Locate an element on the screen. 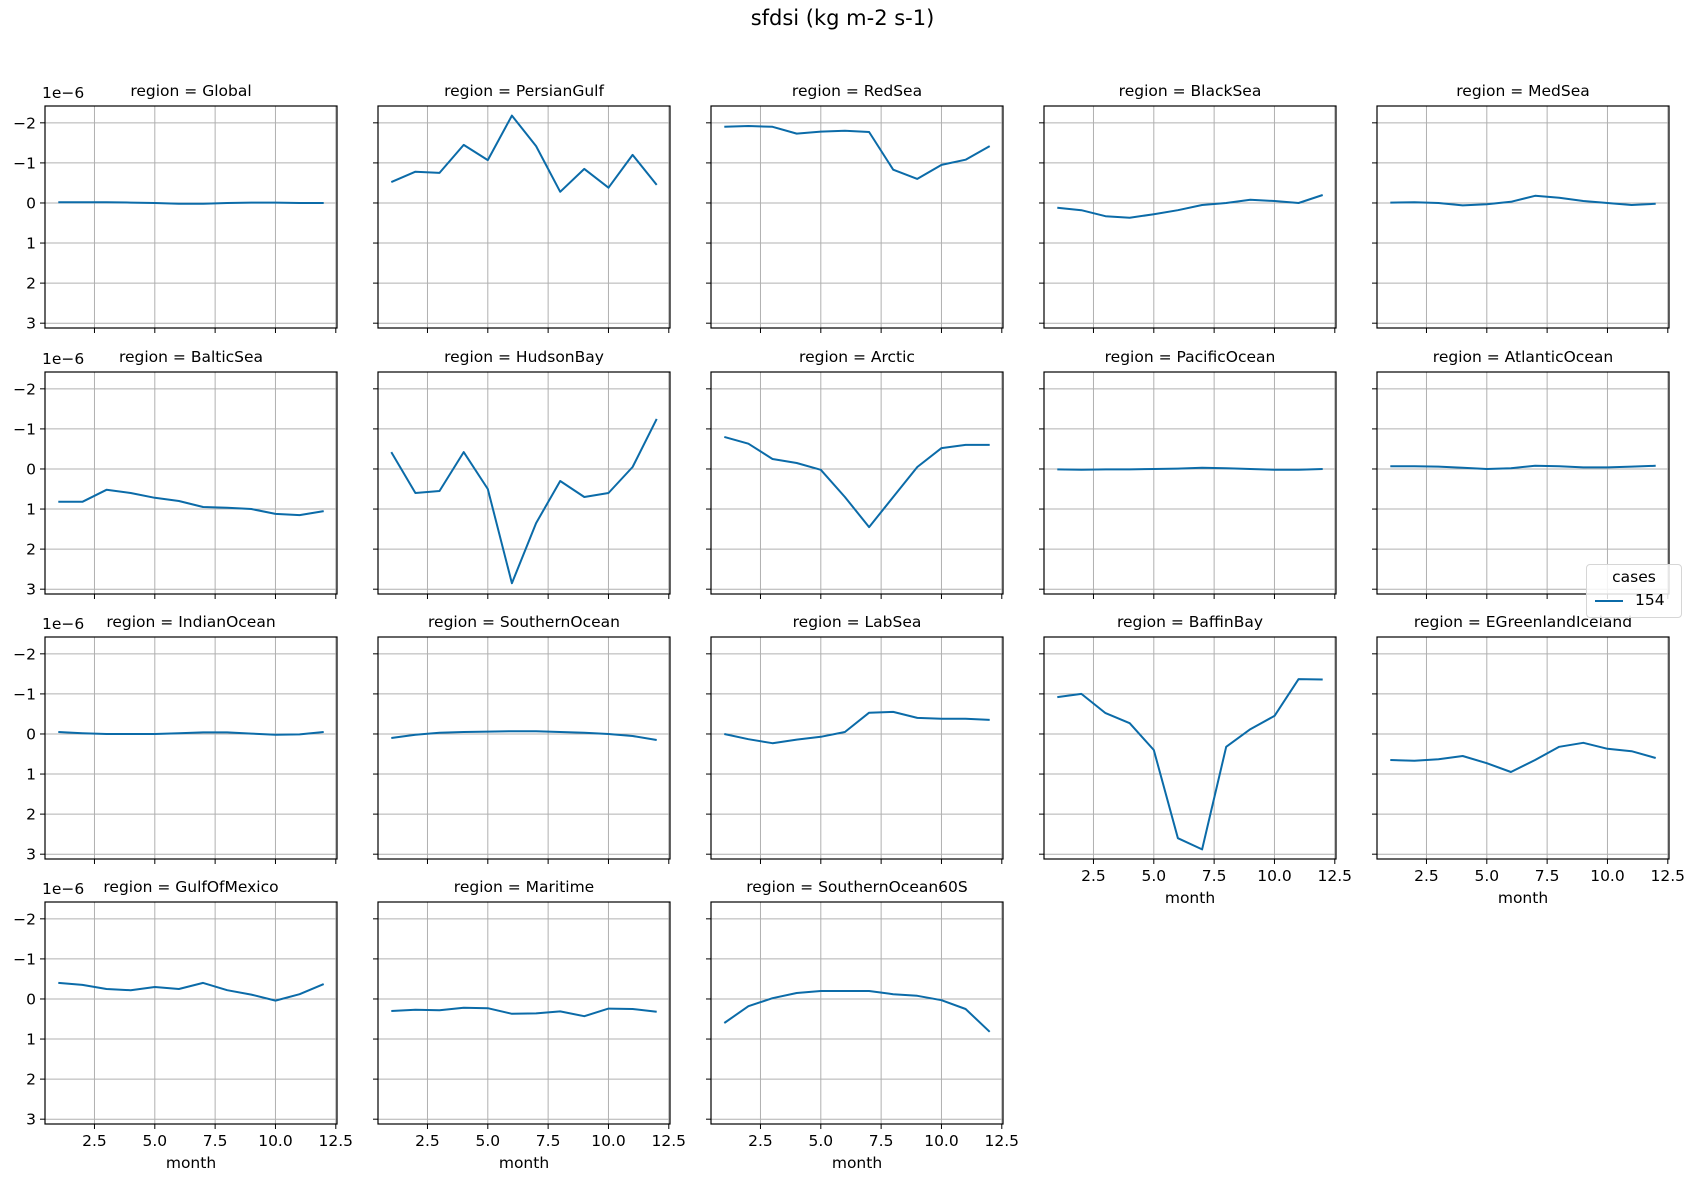  subplot-medsea: region = MedSea is located at coordinates (1521, 207).